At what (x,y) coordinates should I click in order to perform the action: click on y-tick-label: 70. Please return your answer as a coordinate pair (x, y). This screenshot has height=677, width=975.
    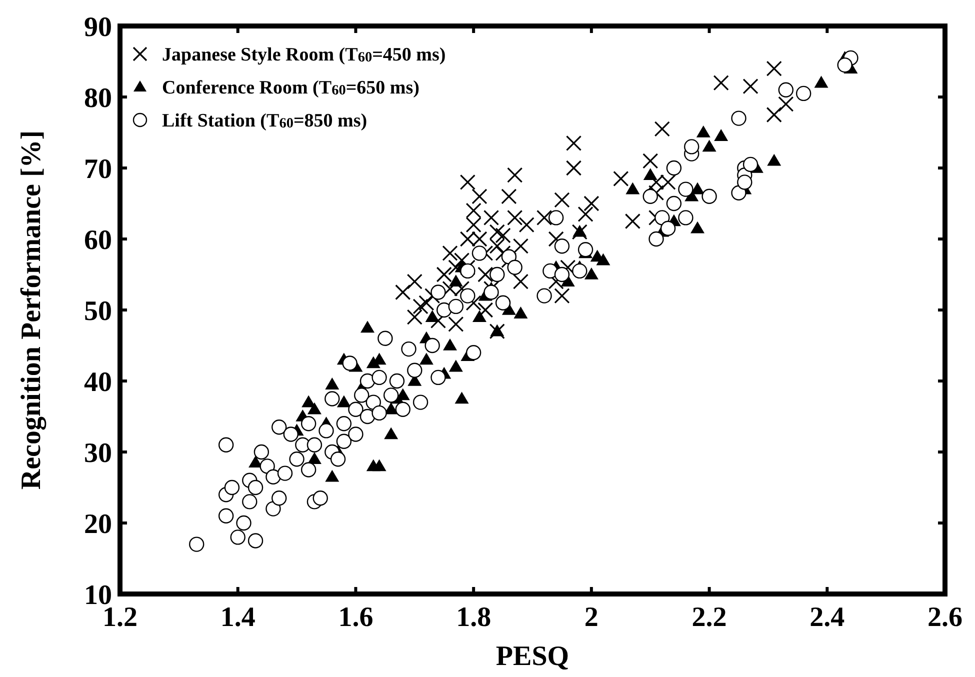
    Looking at the image, I should click on (98, 169).